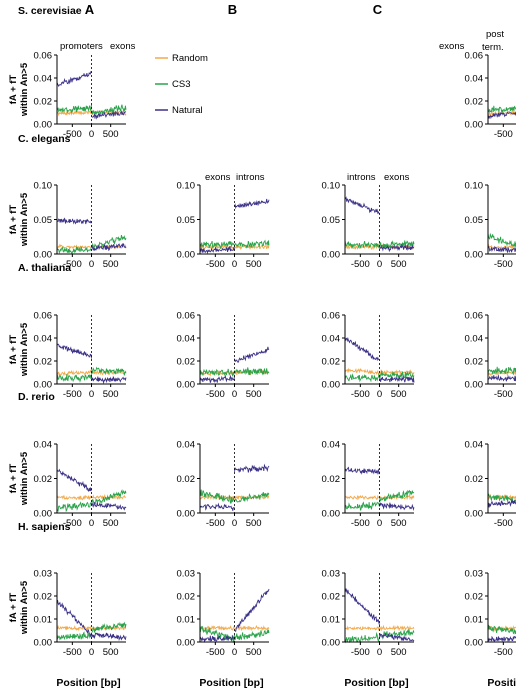 The width and height of the screenshot is (516, 691). What do you see at coordinates (187, 110) in the screenshot?
I see `legend-label-natural: Natural` at bounding box center [187, 110].